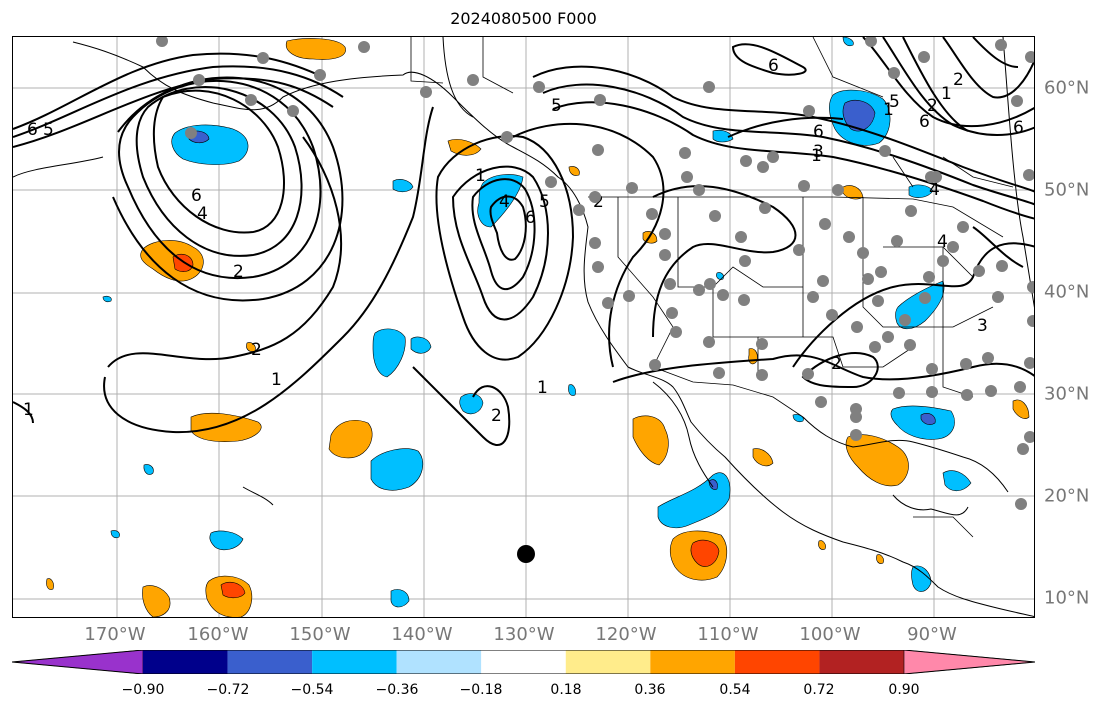 The height and width of the screenshot is (712, 1105). I want to click on colorbar-tick: −0.18, so click(481, 690).